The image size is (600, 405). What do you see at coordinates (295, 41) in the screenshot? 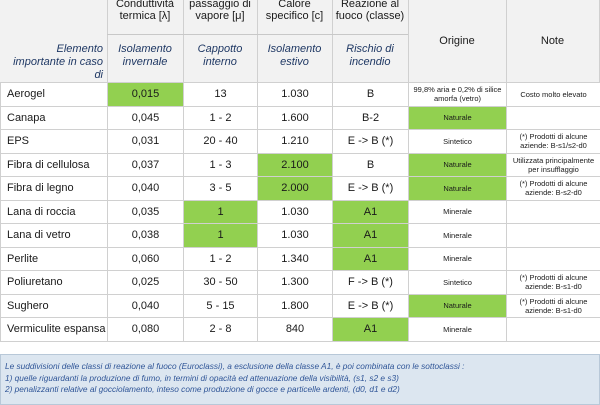
I see `header-specific-heat: Calore specifico [c] Isolamento estivo` at bounding box center [295, 41].